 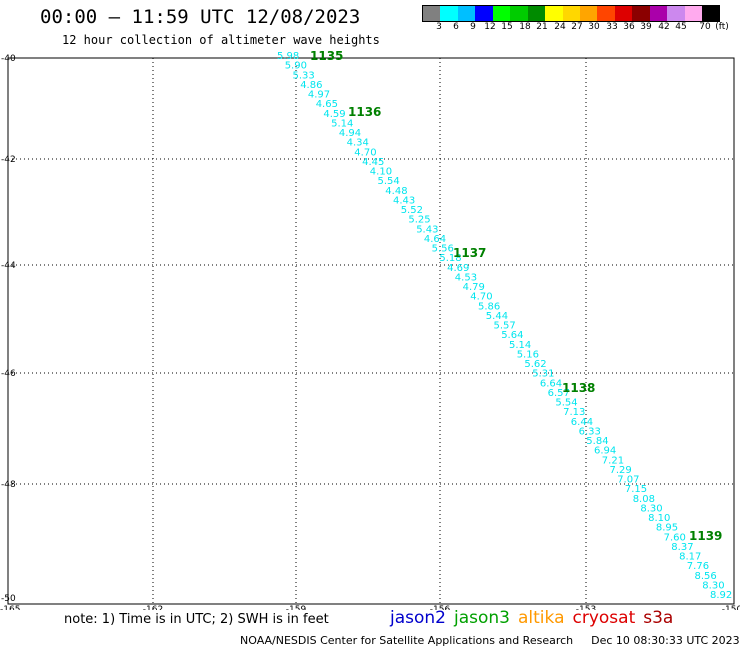 I want to click on wave-height-label: 8.37, so click(x=682, y=547).